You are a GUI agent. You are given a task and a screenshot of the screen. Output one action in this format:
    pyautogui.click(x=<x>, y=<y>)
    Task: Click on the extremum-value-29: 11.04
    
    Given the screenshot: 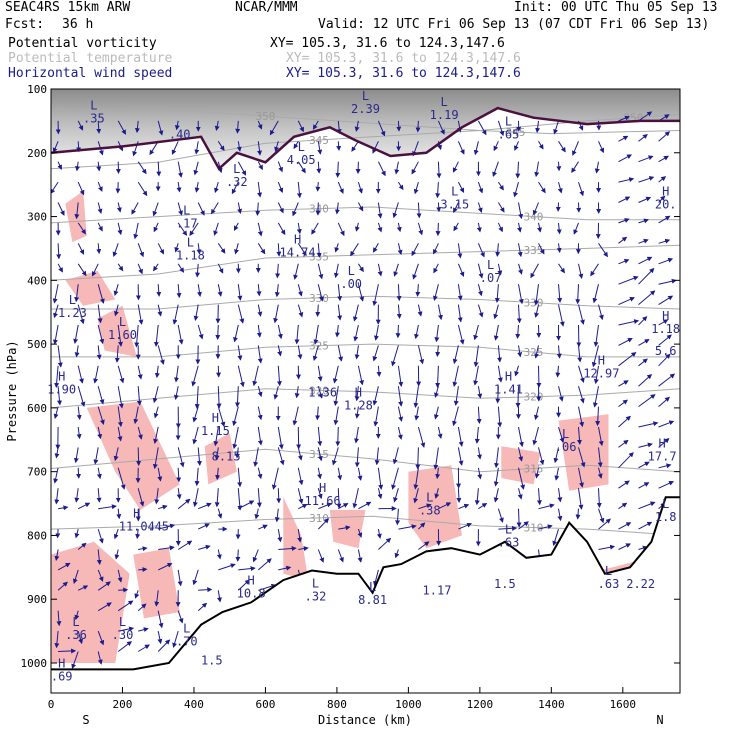 What is the action you would take?
    pyautogui.click(x=137, y=527)
    